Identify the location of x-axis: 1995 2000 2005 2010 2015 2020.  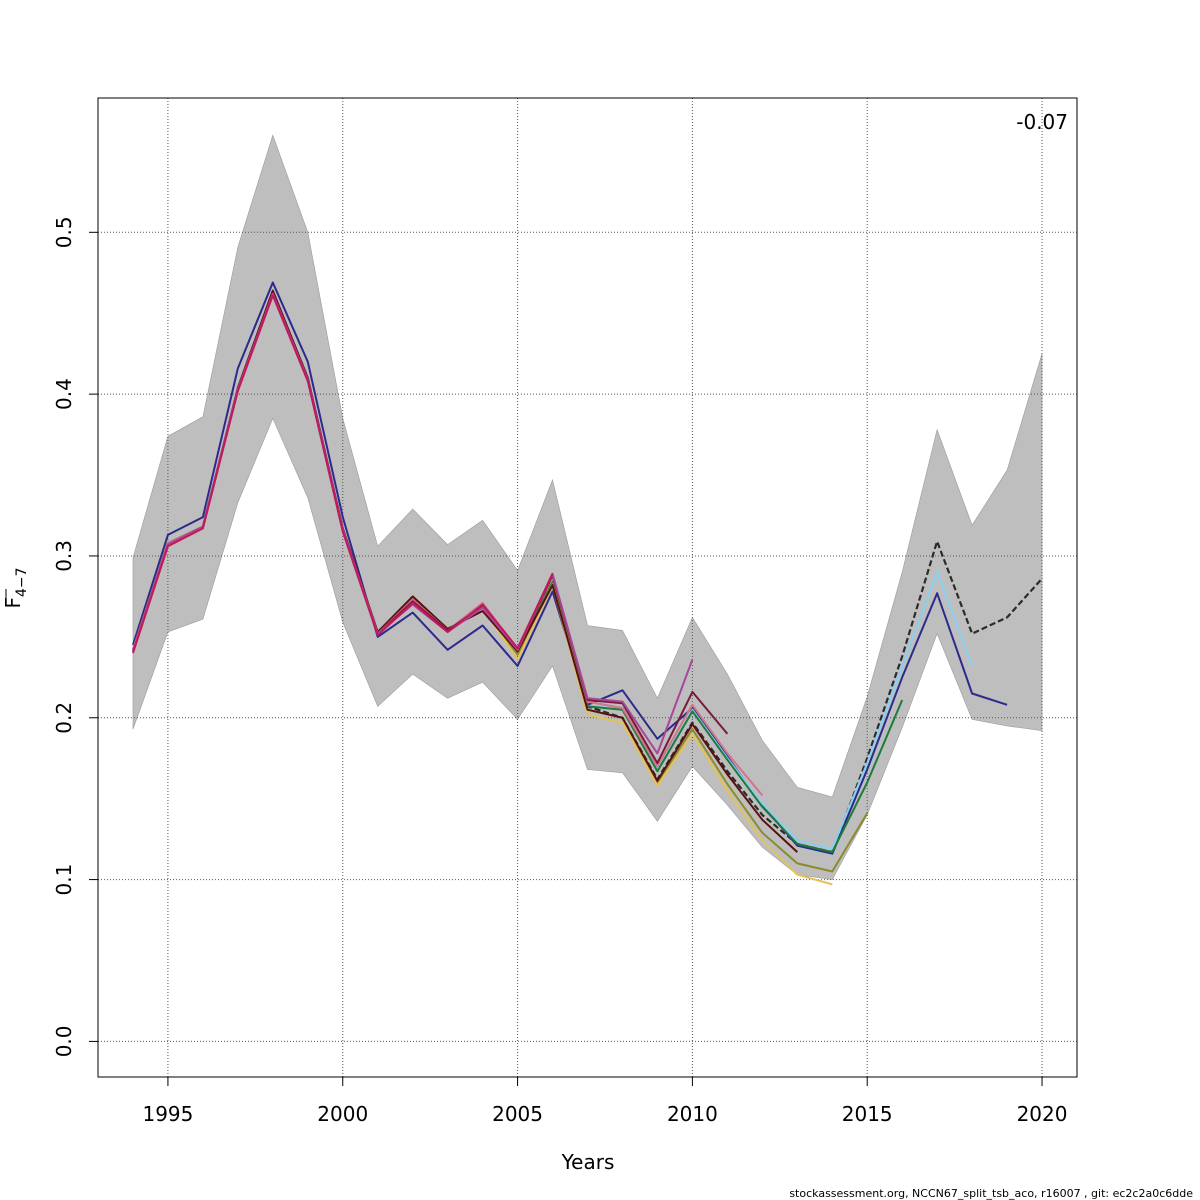
(604, 1101).